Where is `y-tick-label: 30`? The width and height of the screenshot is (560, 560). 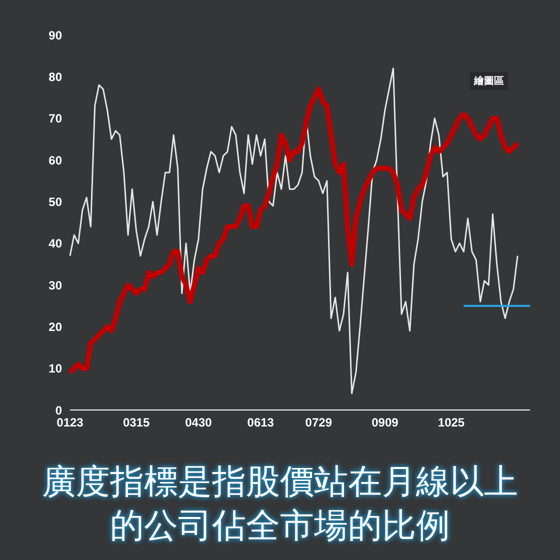 y-tick-label: 30 is located at coordinates (55, 285).